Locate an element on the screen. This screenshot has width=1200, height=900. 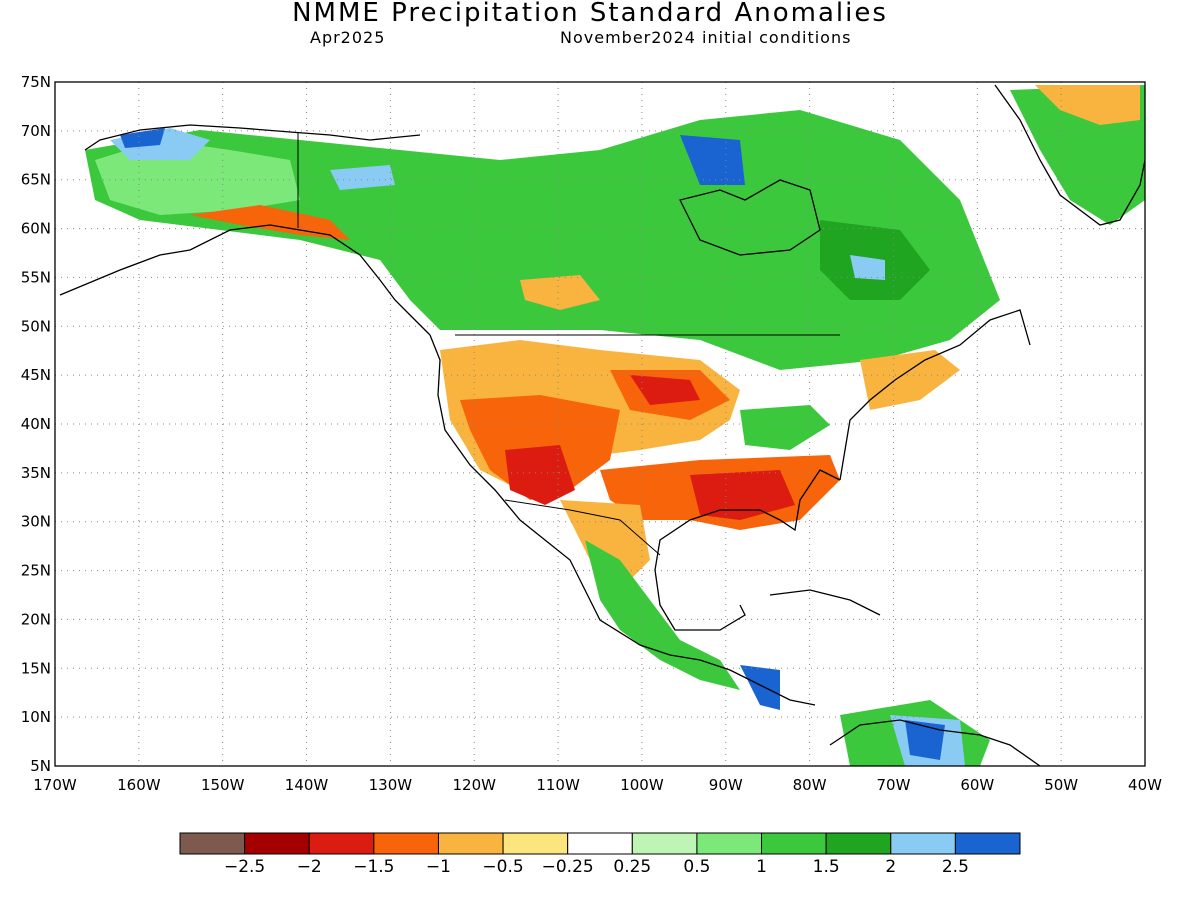
anomaly-extreme-wet-central-america is located at coordinates (760, 687).